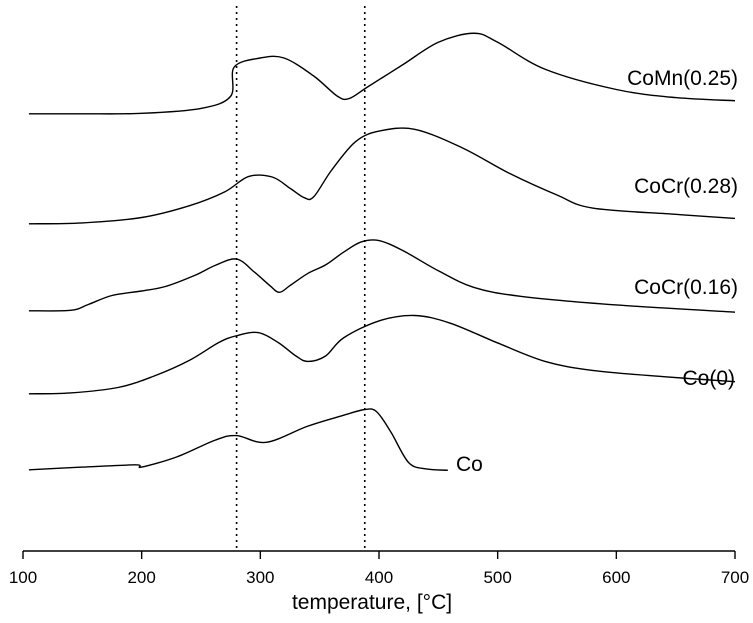  What do you see at coordinates (708, 378) in the screenshot?
I see `series-label-4: Co(0)` at bounding box center [708, 378].